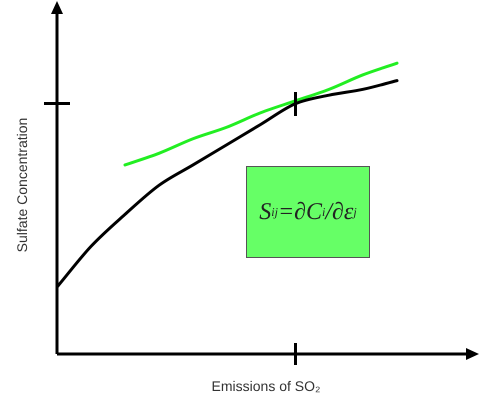 This screenshot has width=480, height=417. I want to click on y-axis-title: Sulfate Concentration, so click(22, 185).